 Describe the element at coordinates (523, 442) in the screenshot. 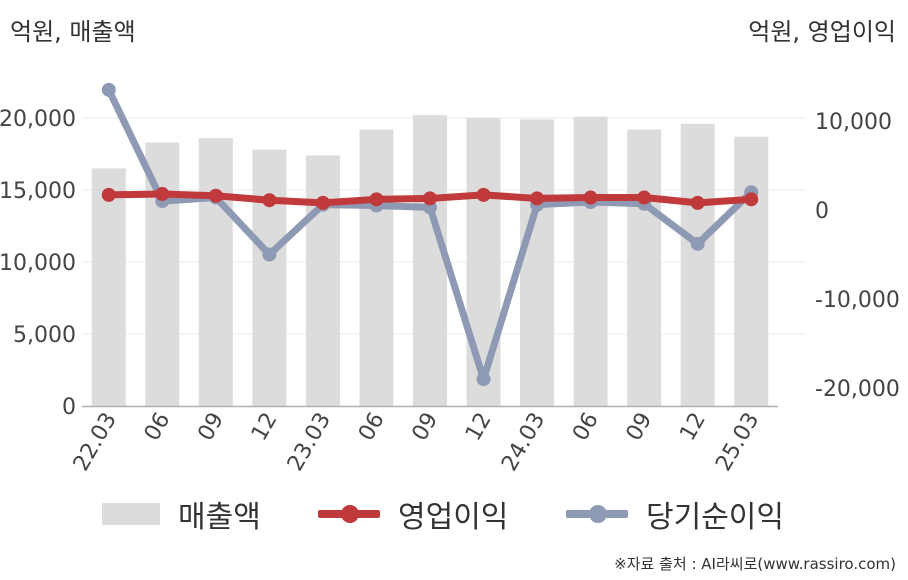

I see `x-tick-label: 24.03` at that location.